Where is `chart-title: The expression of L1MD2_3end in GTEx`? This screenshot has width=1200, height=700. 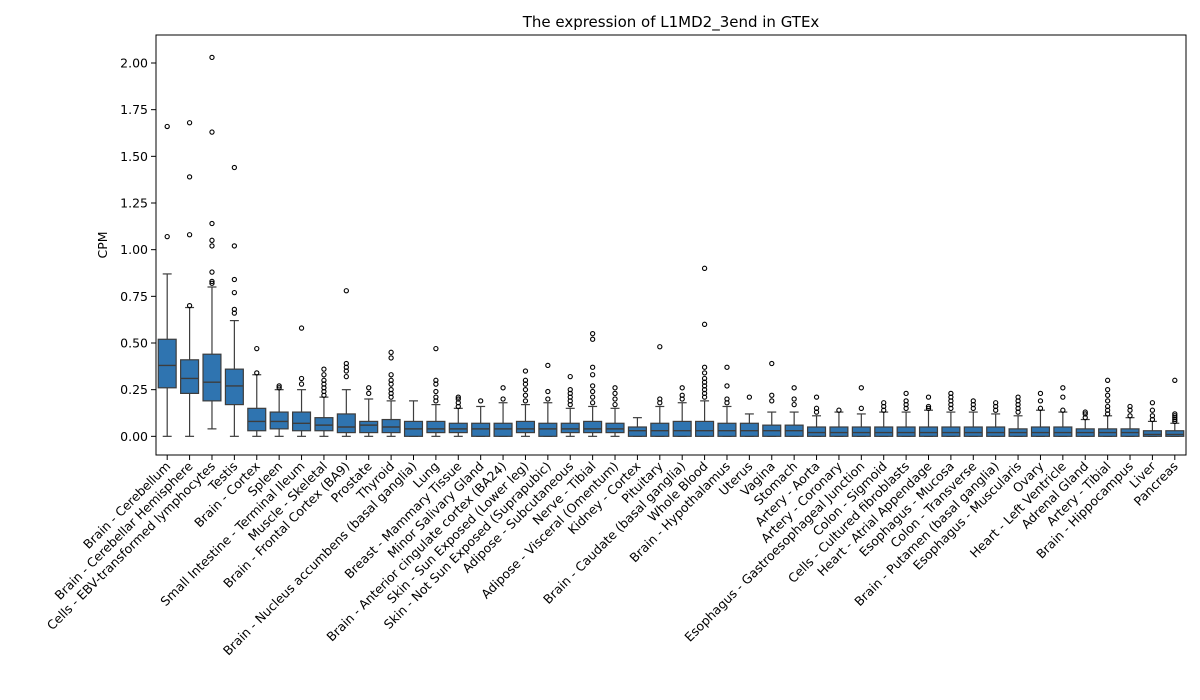 chart-title: The expression of L1MD2_3end in GTEx is located at coordinates (671, 22).